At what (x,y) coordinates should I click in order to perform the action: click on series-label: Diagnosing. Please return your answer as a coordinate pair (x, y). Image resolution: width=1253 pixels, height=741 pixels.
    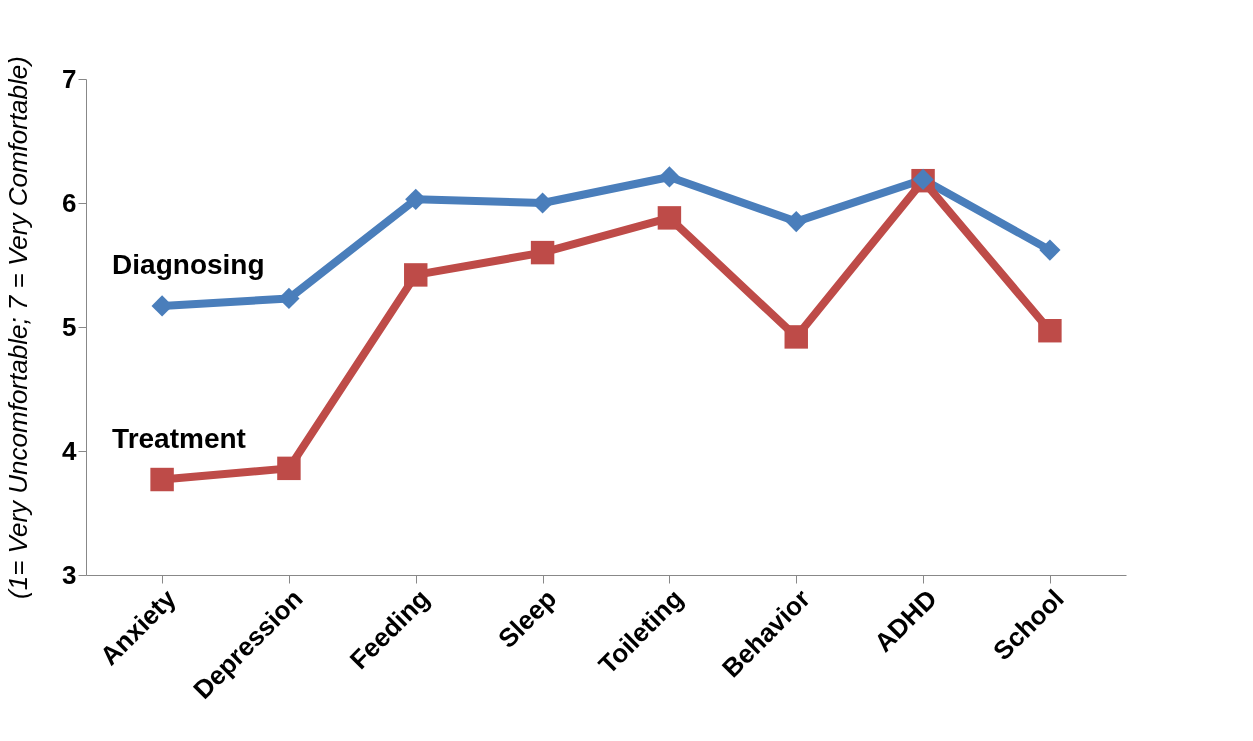
    Looking at the image, I should click on (188, 264).